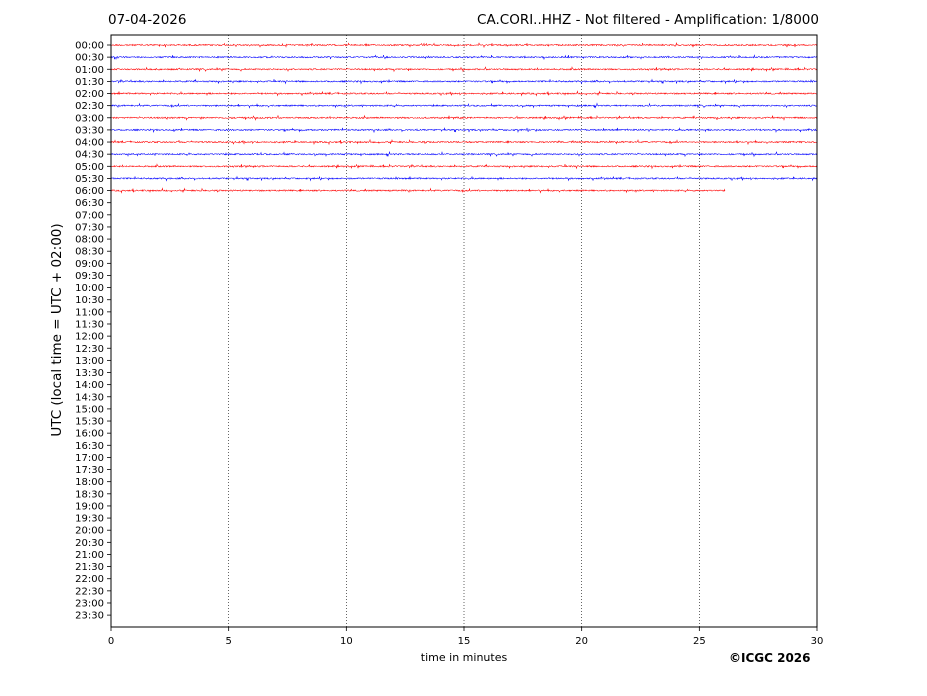  What do you see at coordinates (89, 143) in the screenshot?
I see `y-tick-label-0400: 04:00` at bounding box center [89, 143].